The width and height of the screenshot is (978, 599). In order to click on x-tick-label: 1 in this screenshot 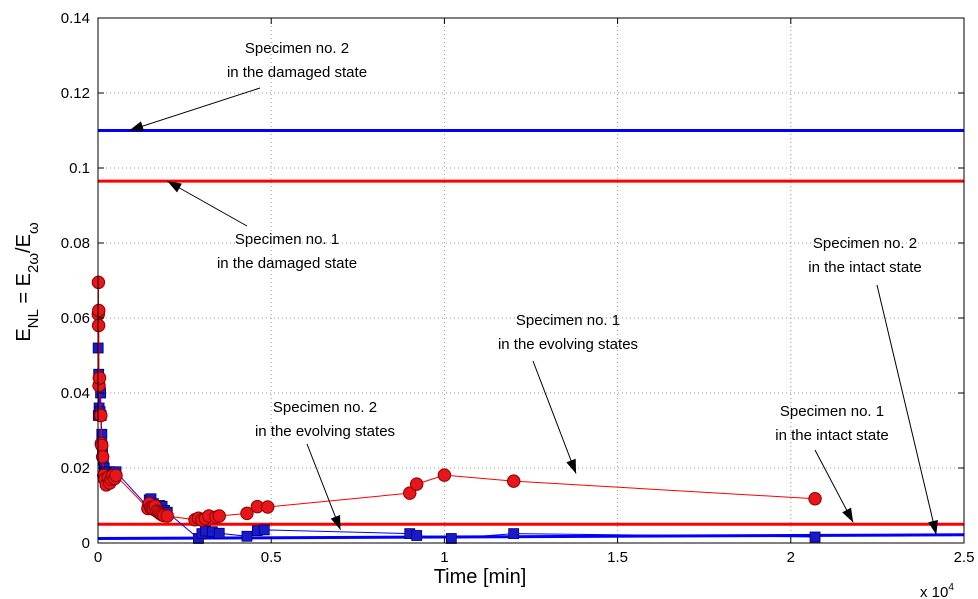, I will do `click(444, 557)`.